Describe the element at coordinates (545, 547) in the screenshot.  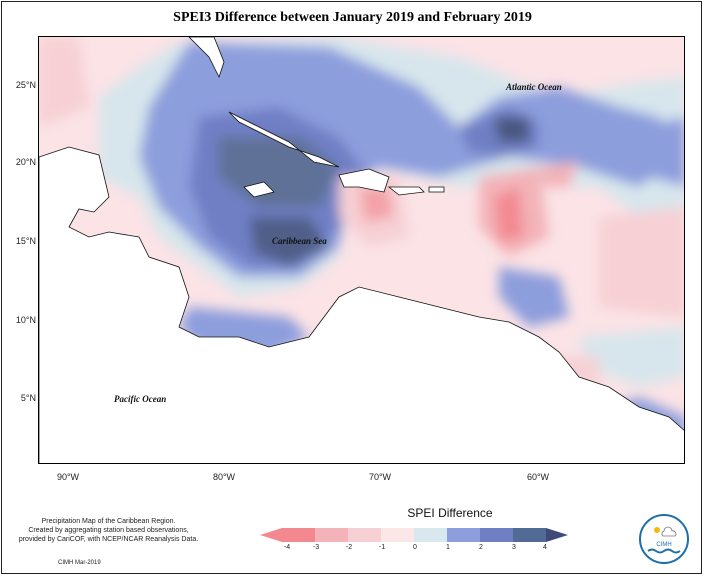
I see `legend-tick: 4` at that location.